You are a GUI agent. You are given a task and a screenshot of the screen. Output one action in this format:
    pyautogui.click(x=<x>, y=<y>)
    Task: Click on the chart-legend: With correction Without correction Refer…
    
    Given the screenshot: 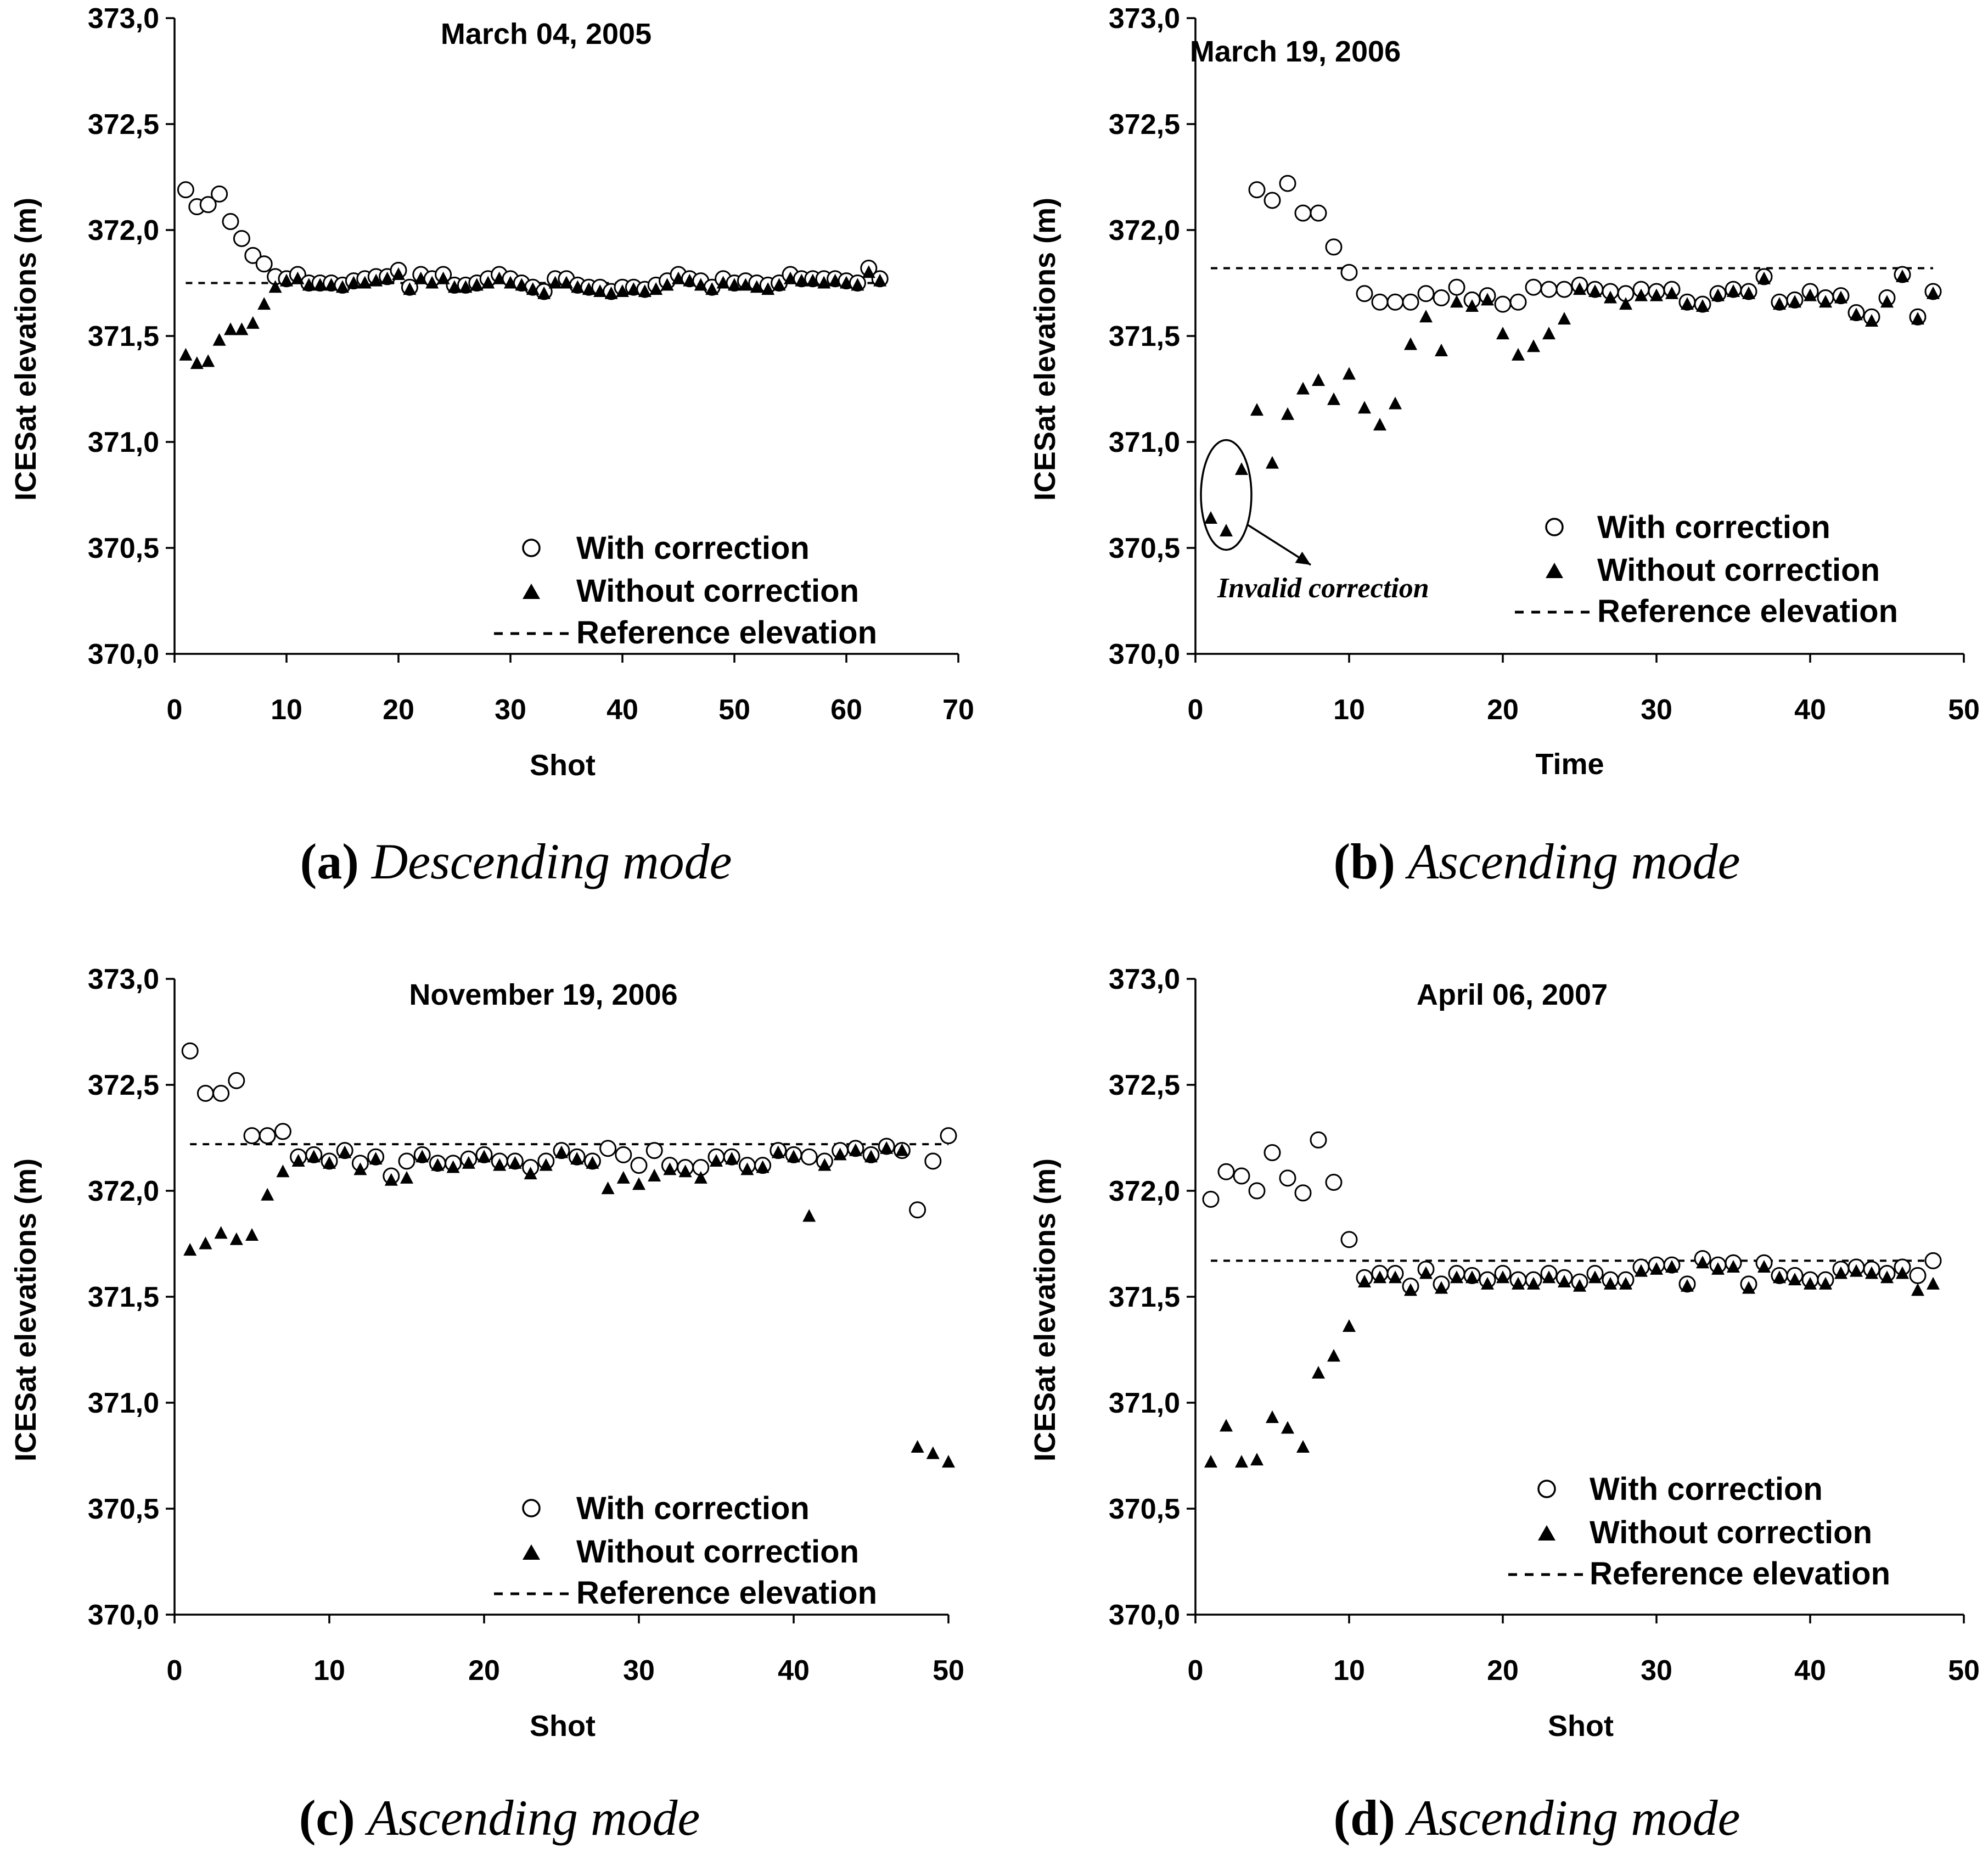 What is the action you would take?
    pyautogui.click(x=1707, y=569)
    